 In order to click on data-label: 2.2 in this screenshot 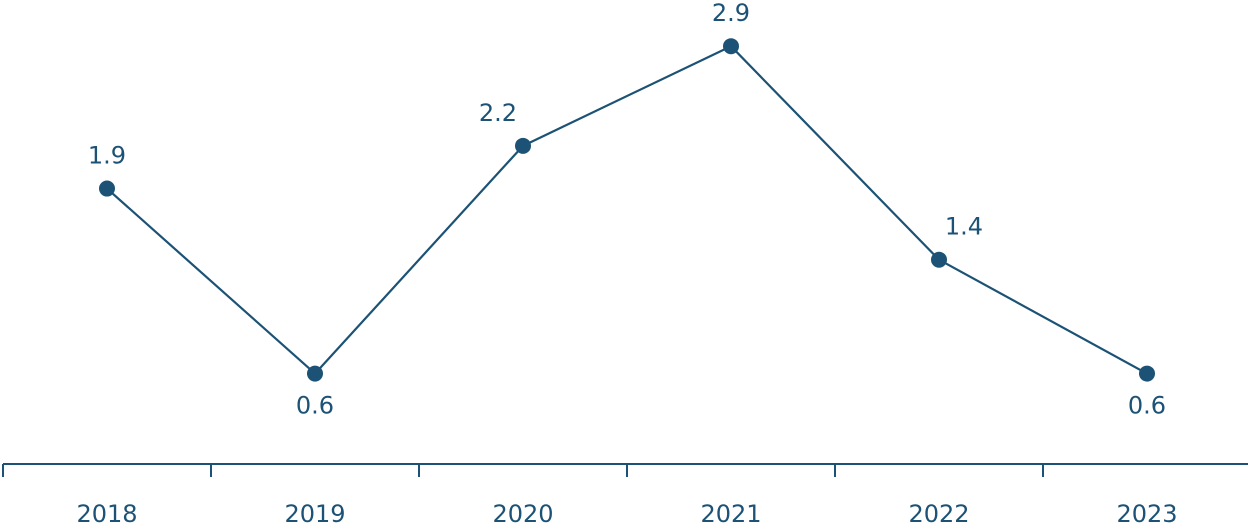, I will do `click(498, 113)`.